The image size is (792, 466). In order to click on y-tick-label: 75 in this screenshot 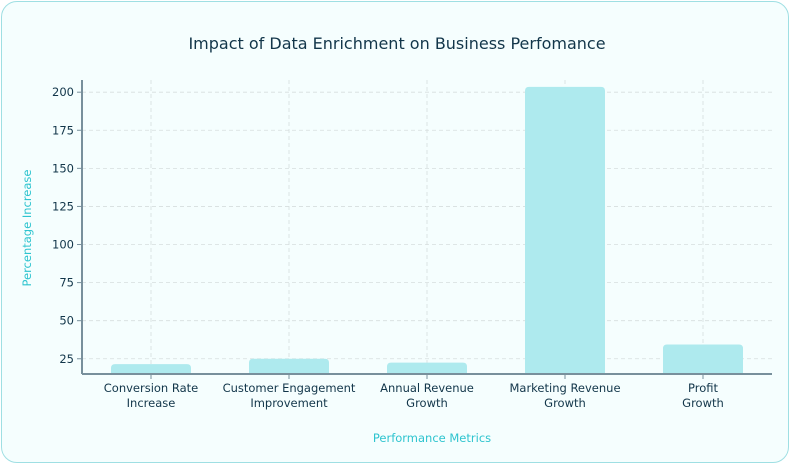, I will do `click(66, 283)`.